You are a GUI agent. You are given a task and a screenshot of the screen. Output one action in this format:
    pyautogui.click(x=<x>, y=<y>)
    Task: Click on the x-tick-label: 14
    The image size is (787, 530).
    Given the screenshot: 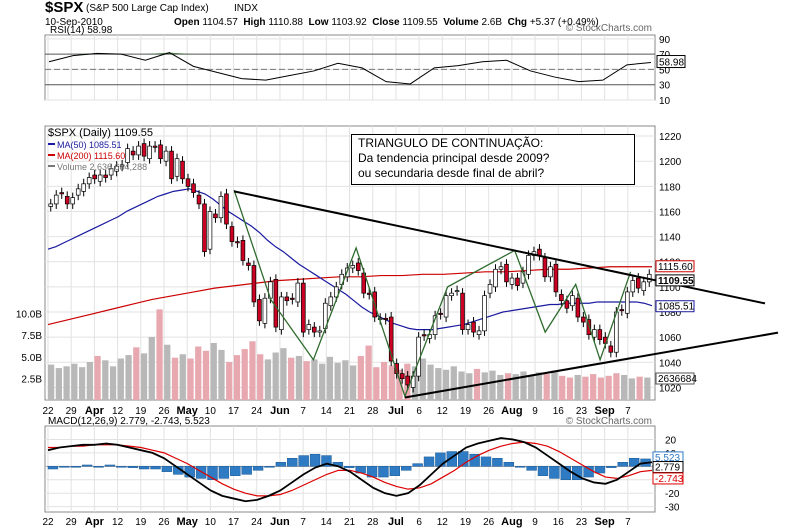 What is the action you would take?
    pyautogui.click(x=327, y=411)
    